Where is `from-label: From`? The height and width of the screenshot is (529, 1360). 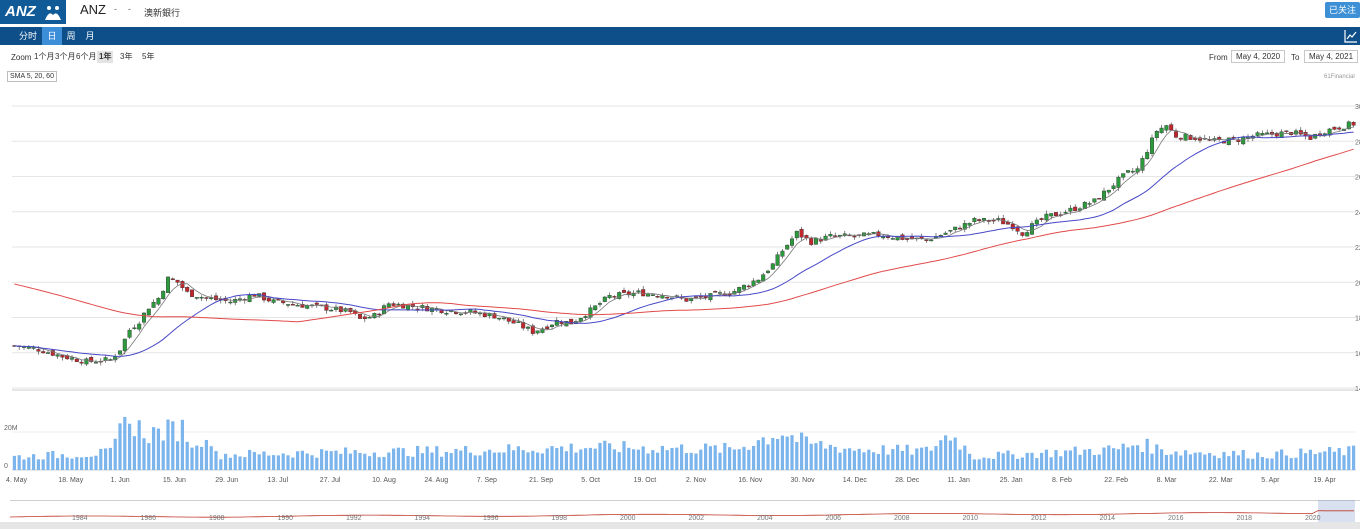
from-label: From is located at coordinates (1218, 57).